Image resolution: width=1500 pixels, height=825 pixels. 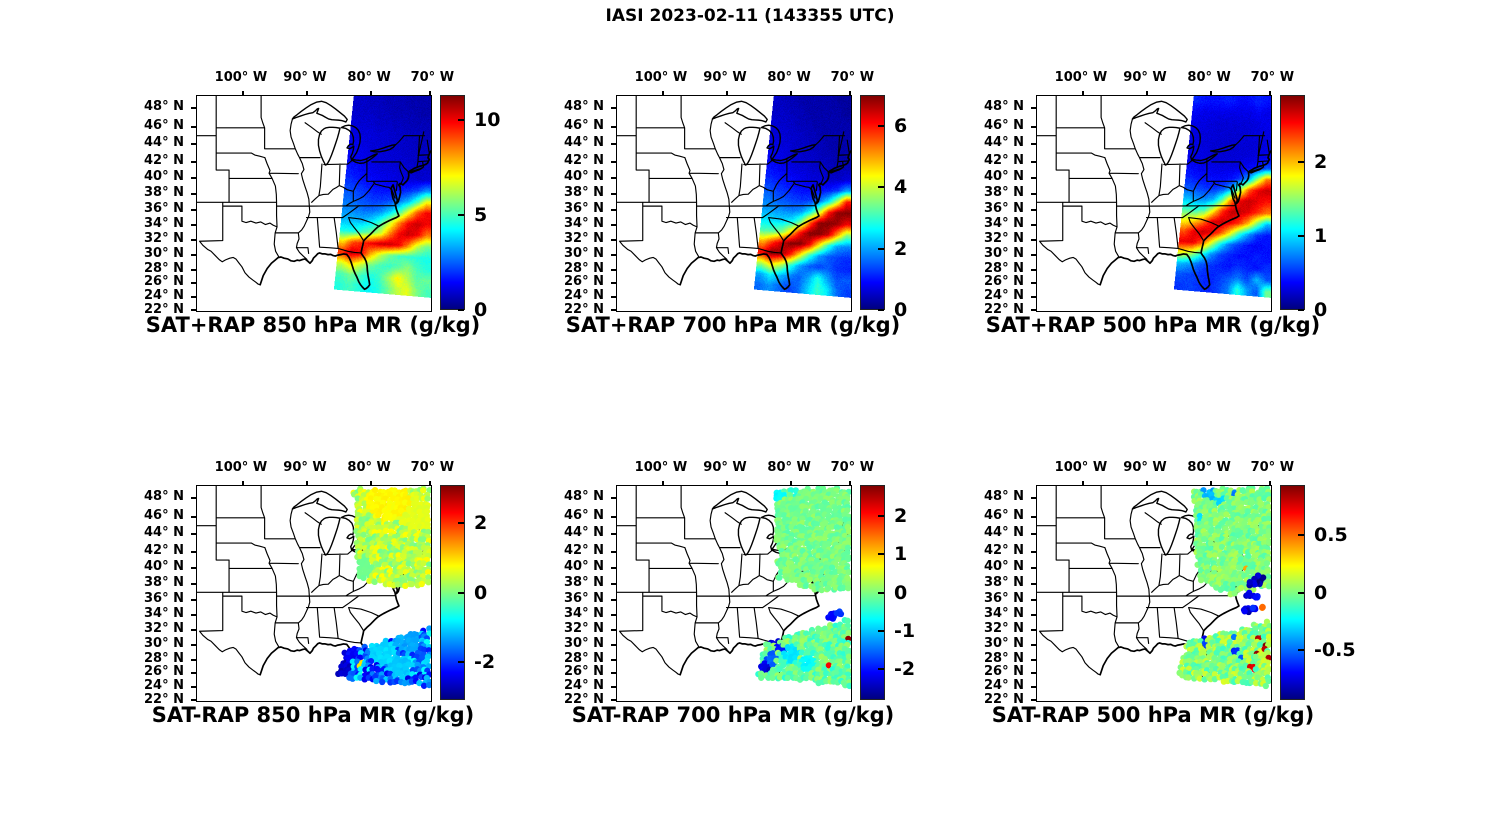 I want to click on lat-tick-label: 24° N, so click(x=584, y=296).